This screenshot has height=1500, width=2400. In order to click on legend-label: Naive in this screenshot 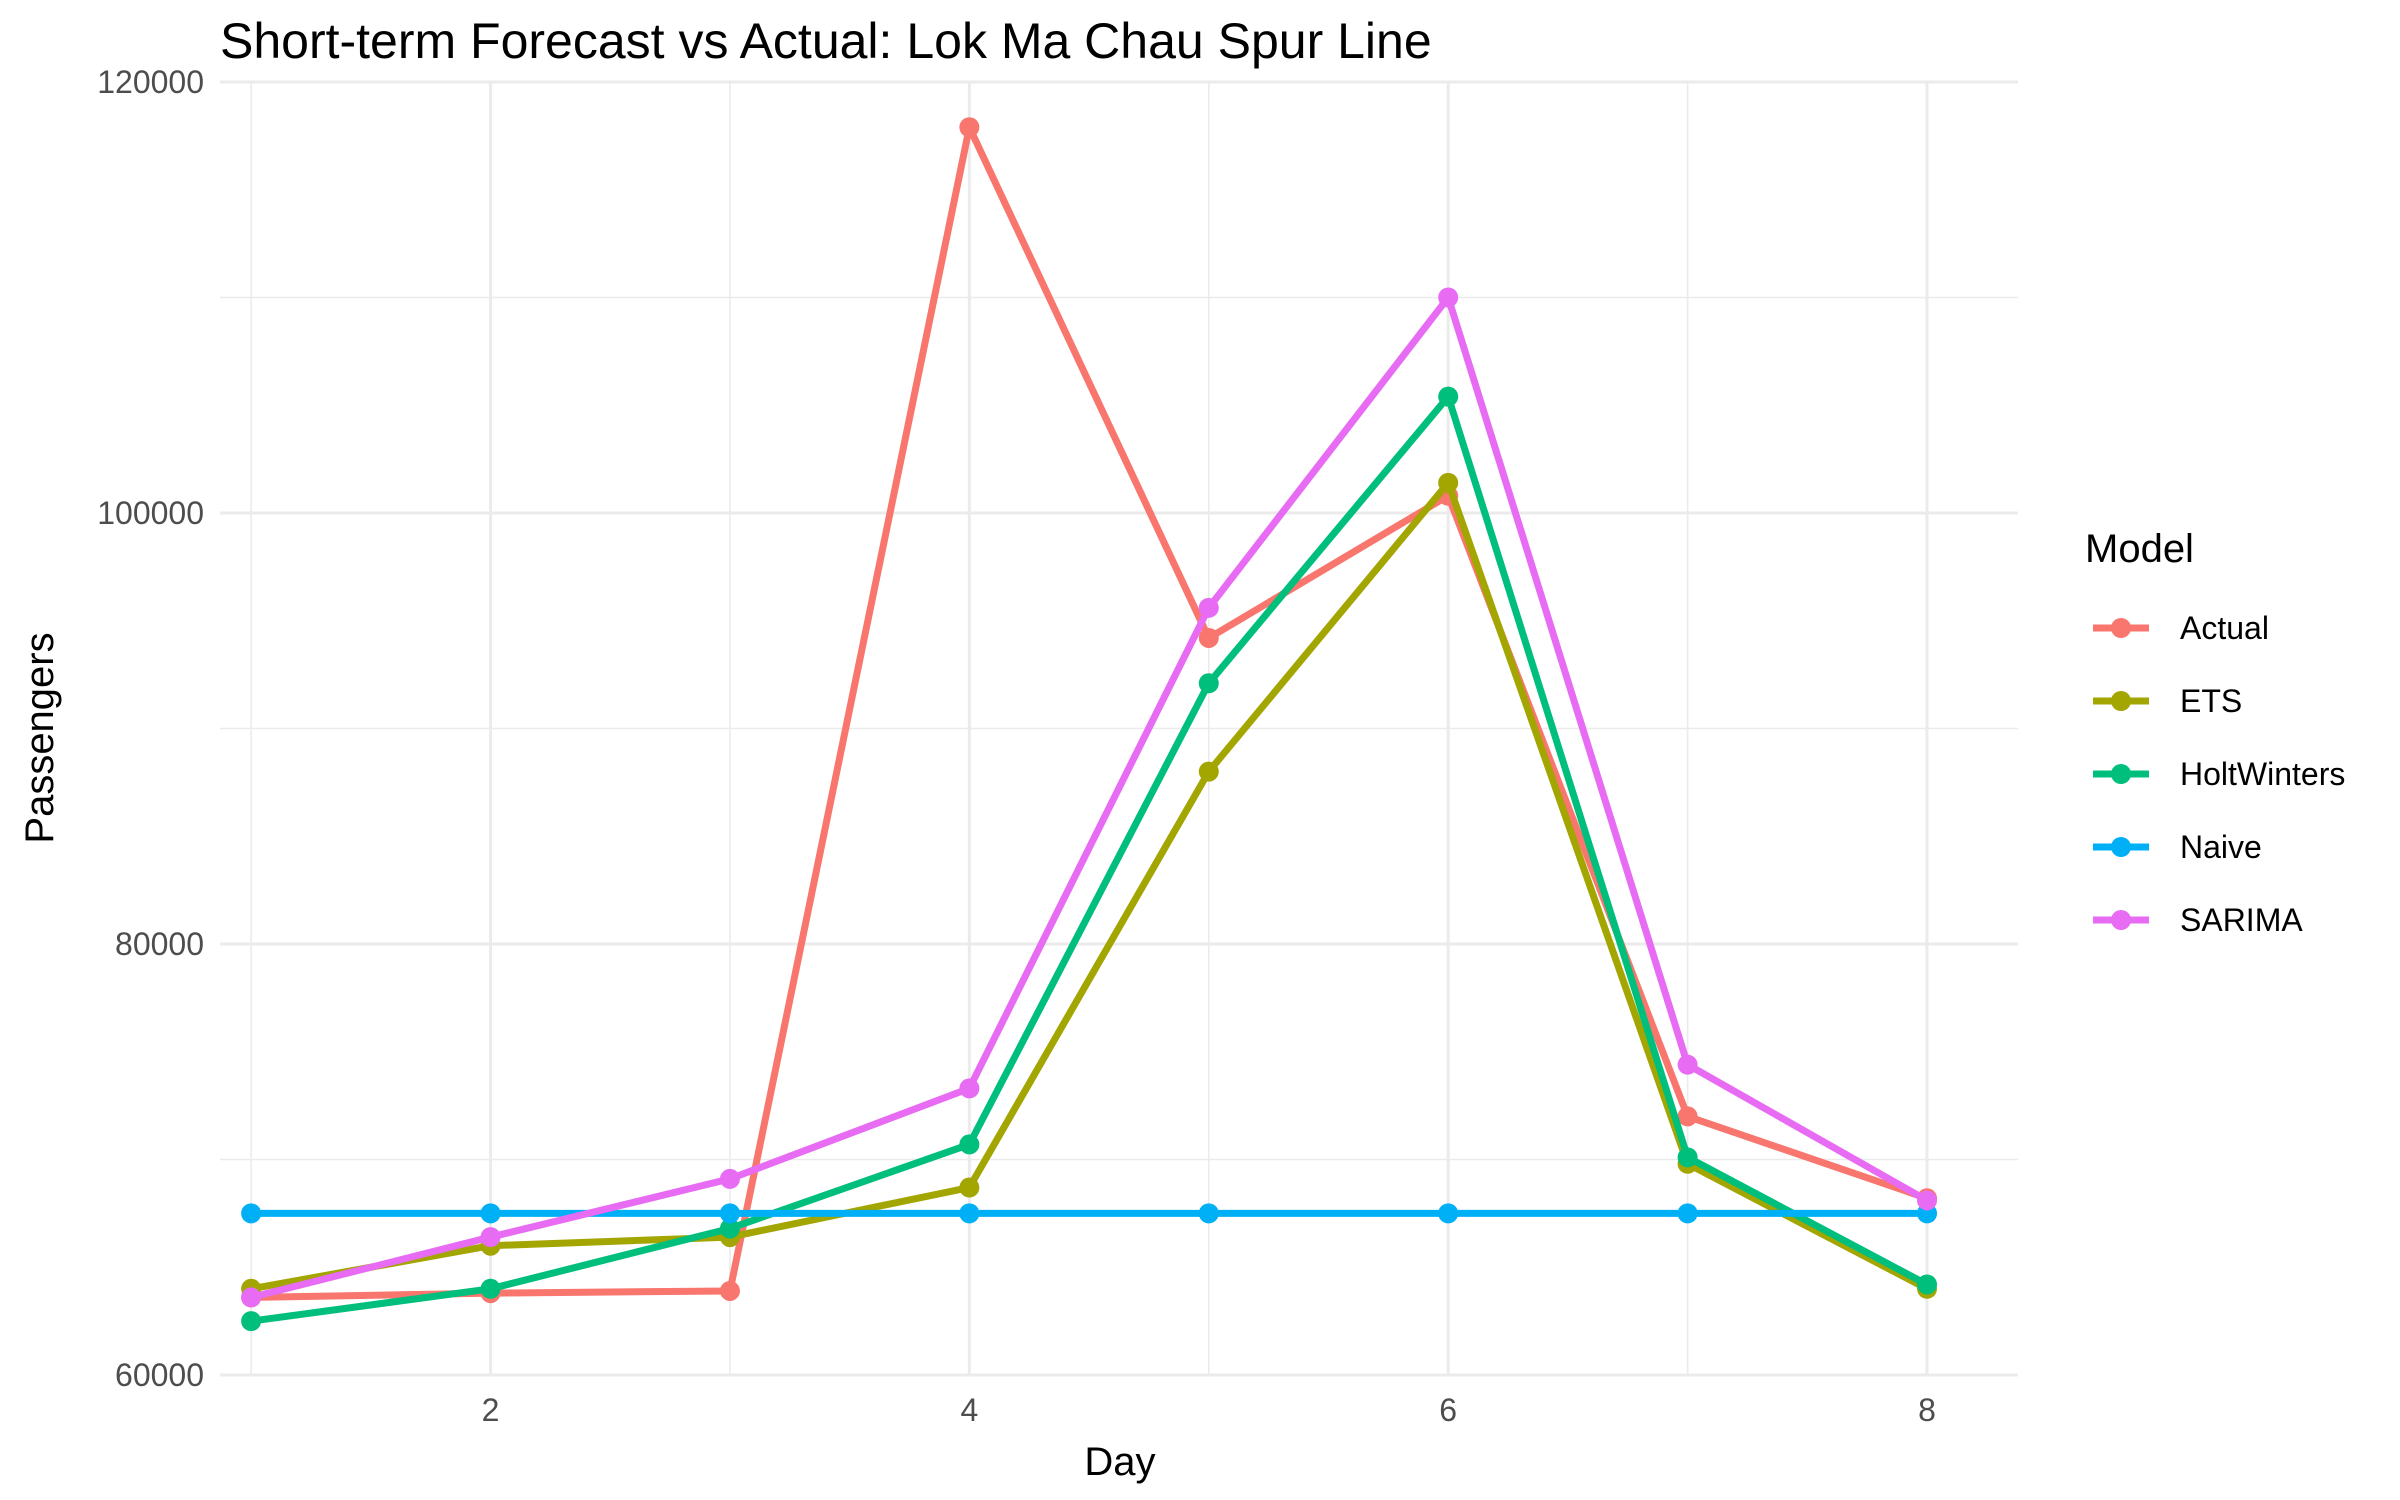, I will do `click(2221, 847)`.